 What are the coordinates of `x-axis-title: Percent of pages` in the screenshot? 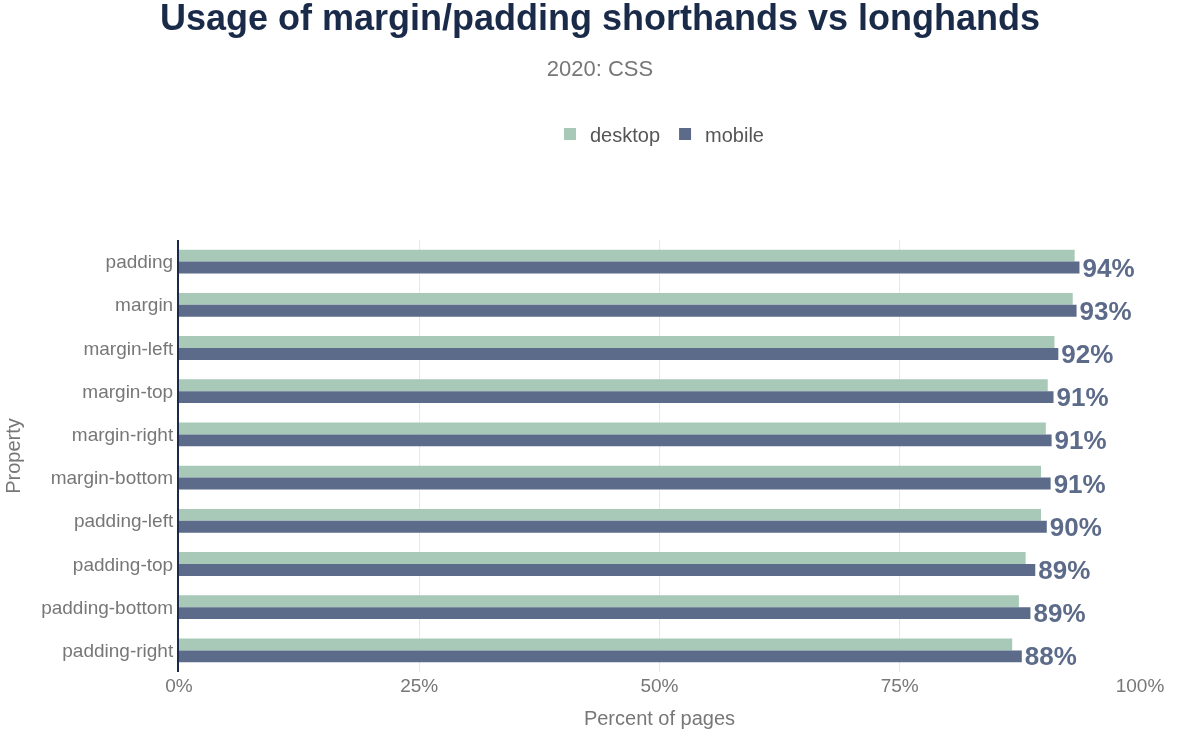 It's located at (659, 717).